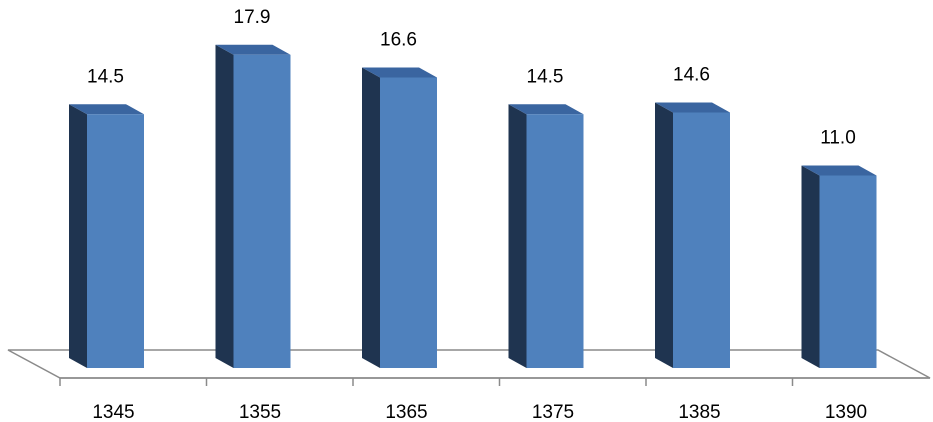  What do you see at coordinates (105, 76) in the screenshot?
I see `value-label-1345: 14.5` at bounding box center [105, 76].